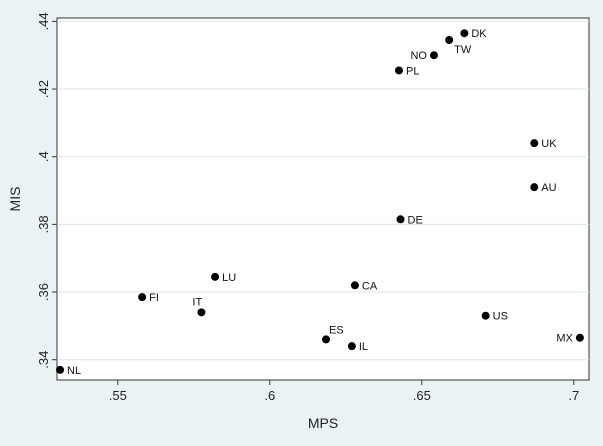 Image resolution: width=603 pixels, height=446 pixels. What do you see at coordinates (142, 297) in the screenshot?
I see `data-point-fi` at bounding box center [142, 297].